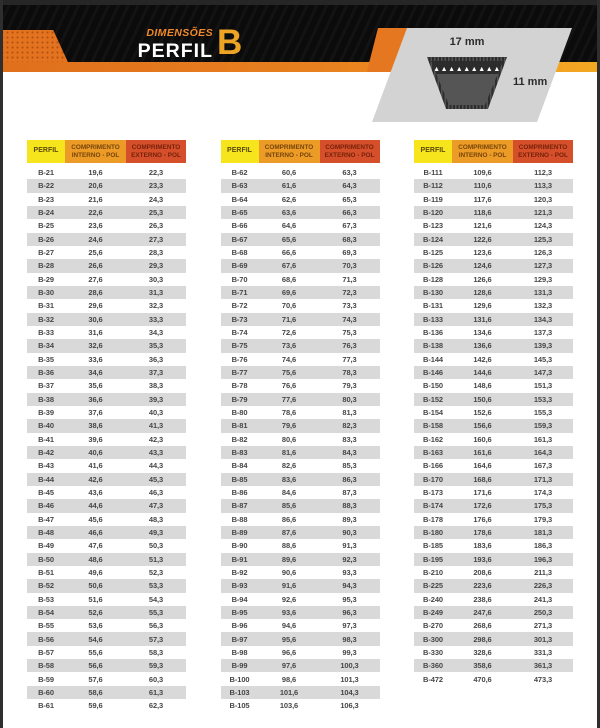 This screenshot has height=728, width=600. I want to click on externo-cell: 113,3, so click(543, 186).